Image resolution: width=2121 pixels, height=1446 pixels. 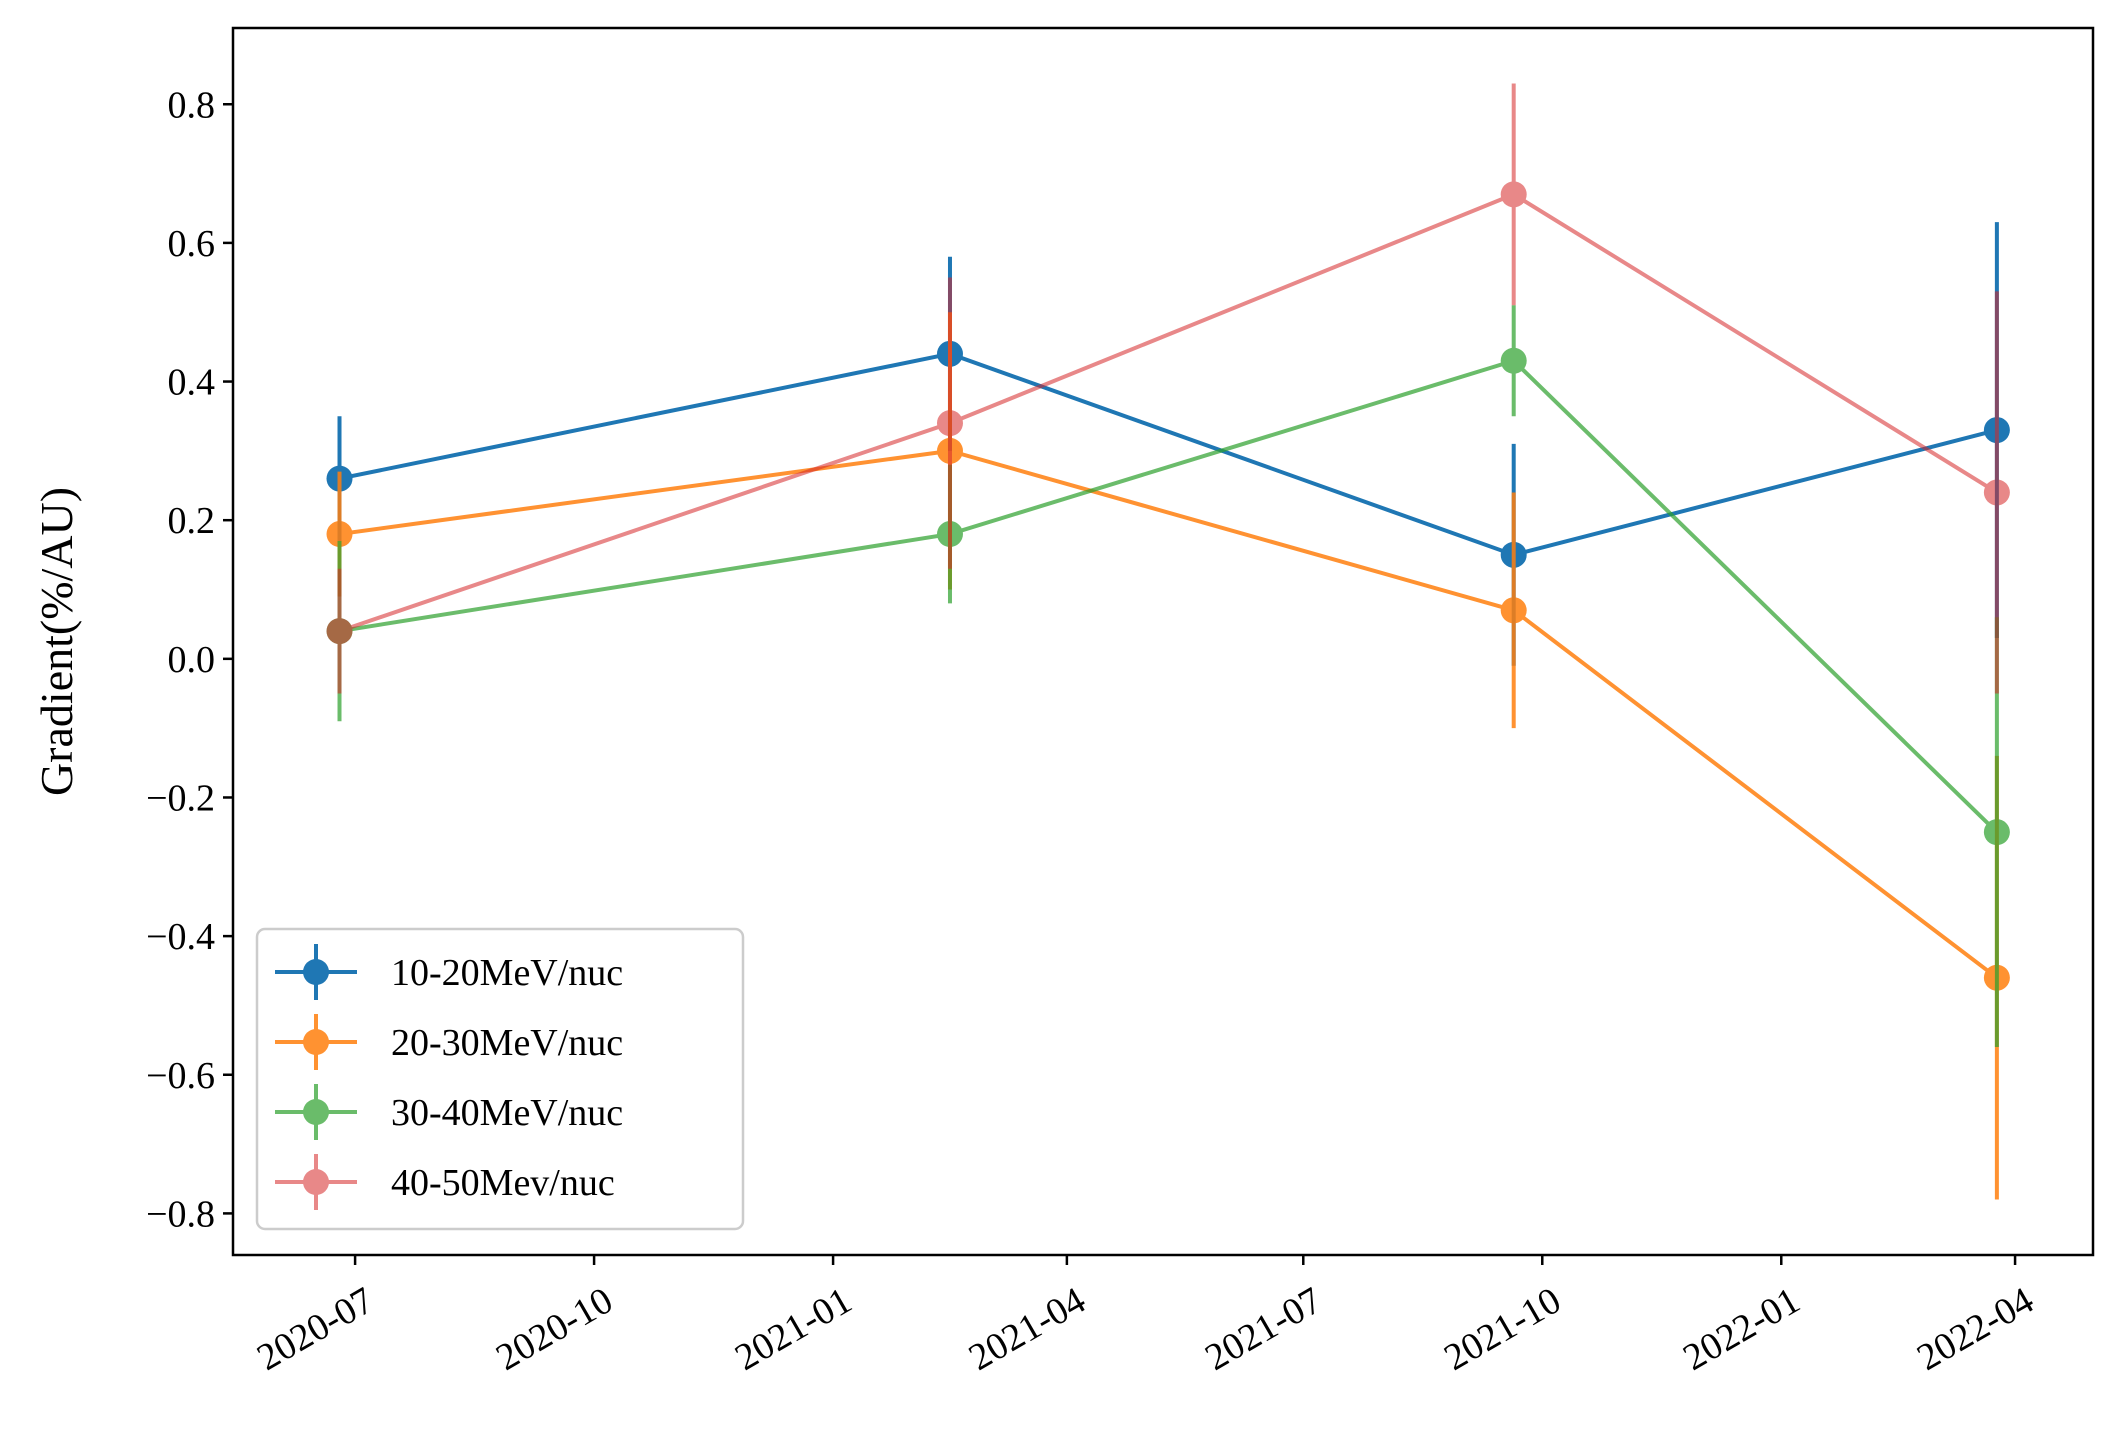 What do you see at coordinates (1168, 454) in the screenshot?
I see `series-line` at bounding box center [1168, 454].